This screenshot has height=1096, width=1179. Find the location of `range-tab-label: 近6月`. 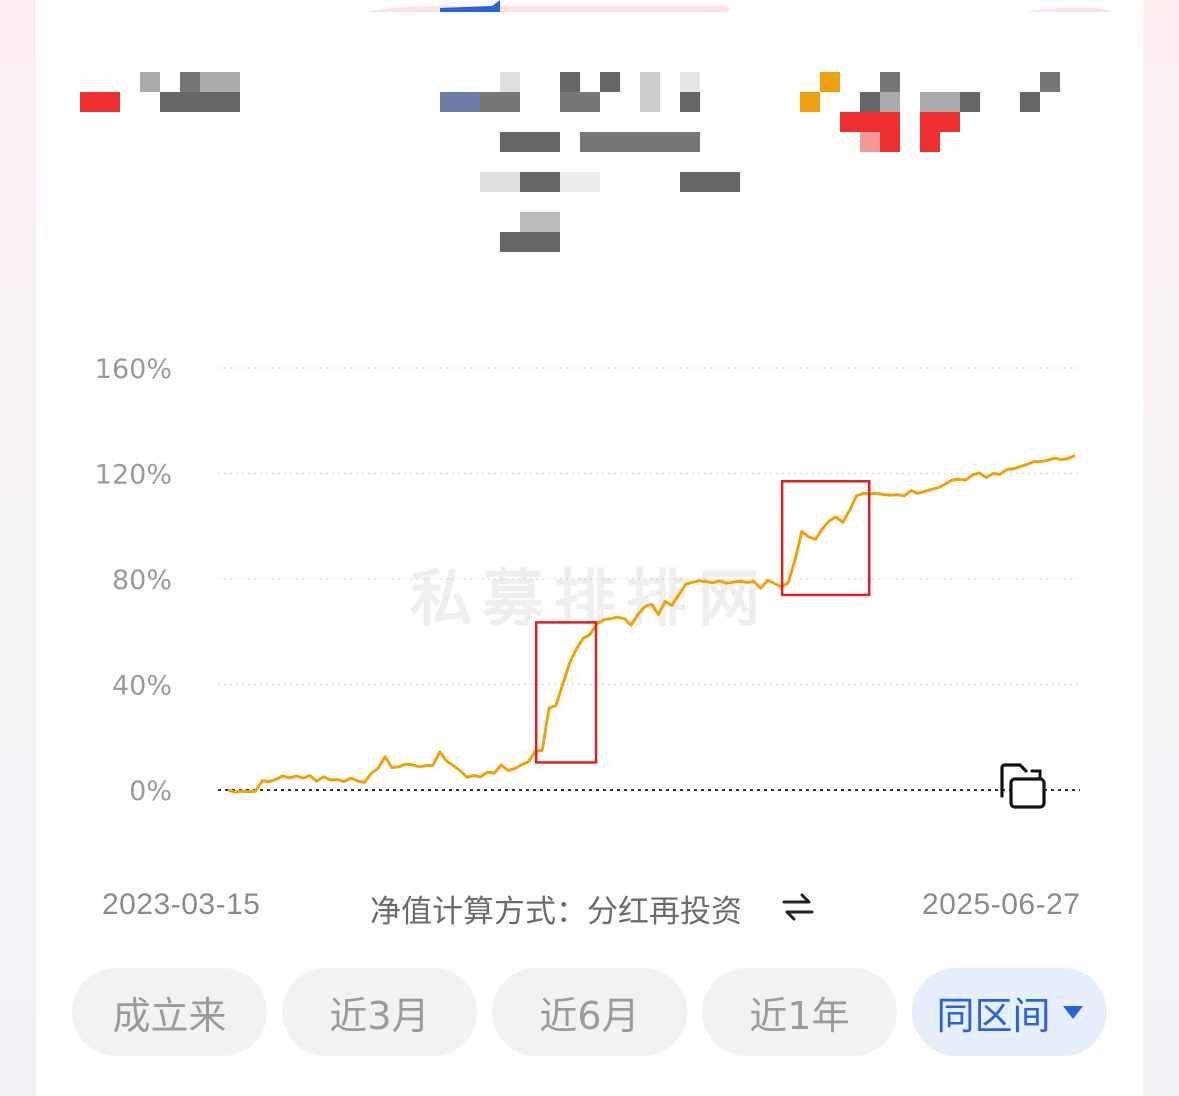

range-tab-label: 近6月 is located at coordinates (589, 1015).